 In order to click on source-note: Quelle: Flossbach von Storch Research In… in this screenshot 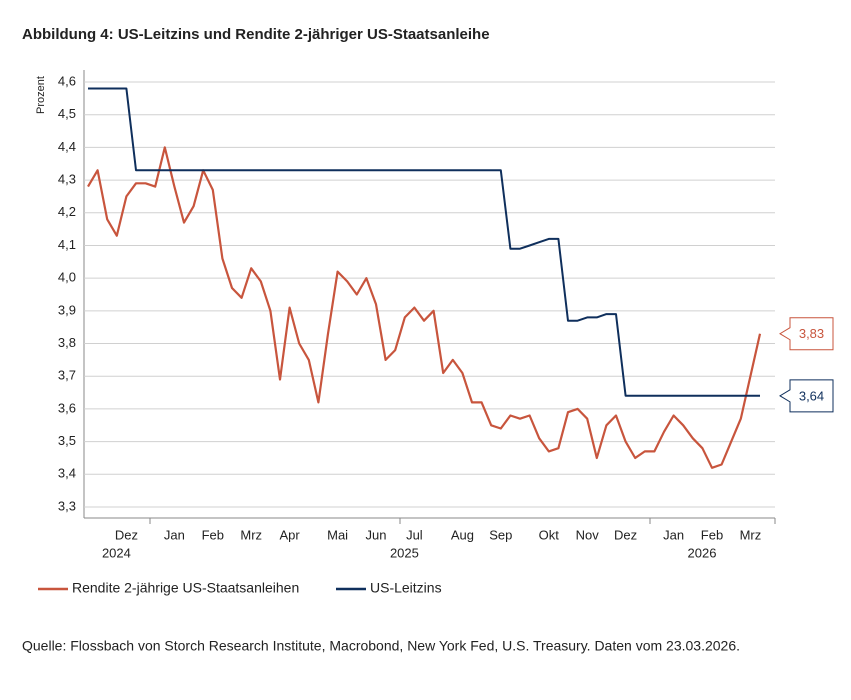, I will do `click(381, 646)`.